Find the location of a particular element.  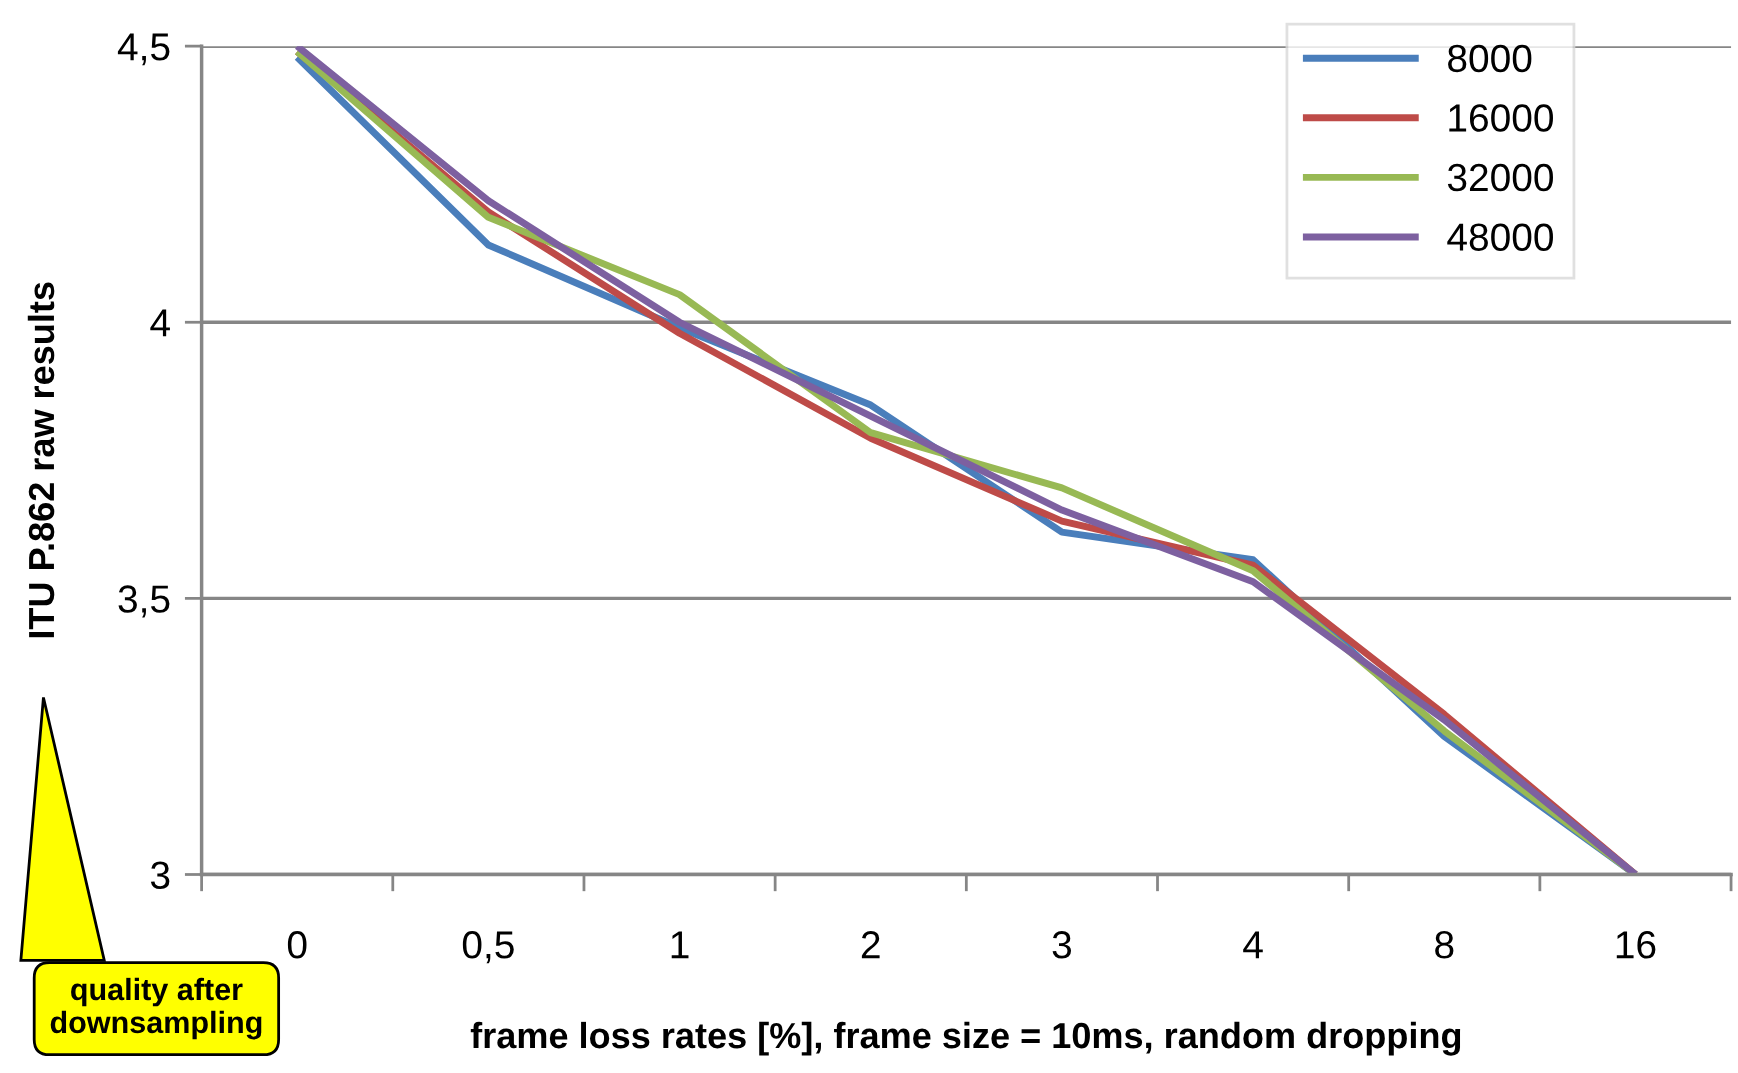

x-tick-label: 3 is located at coordinates (1062, 945).